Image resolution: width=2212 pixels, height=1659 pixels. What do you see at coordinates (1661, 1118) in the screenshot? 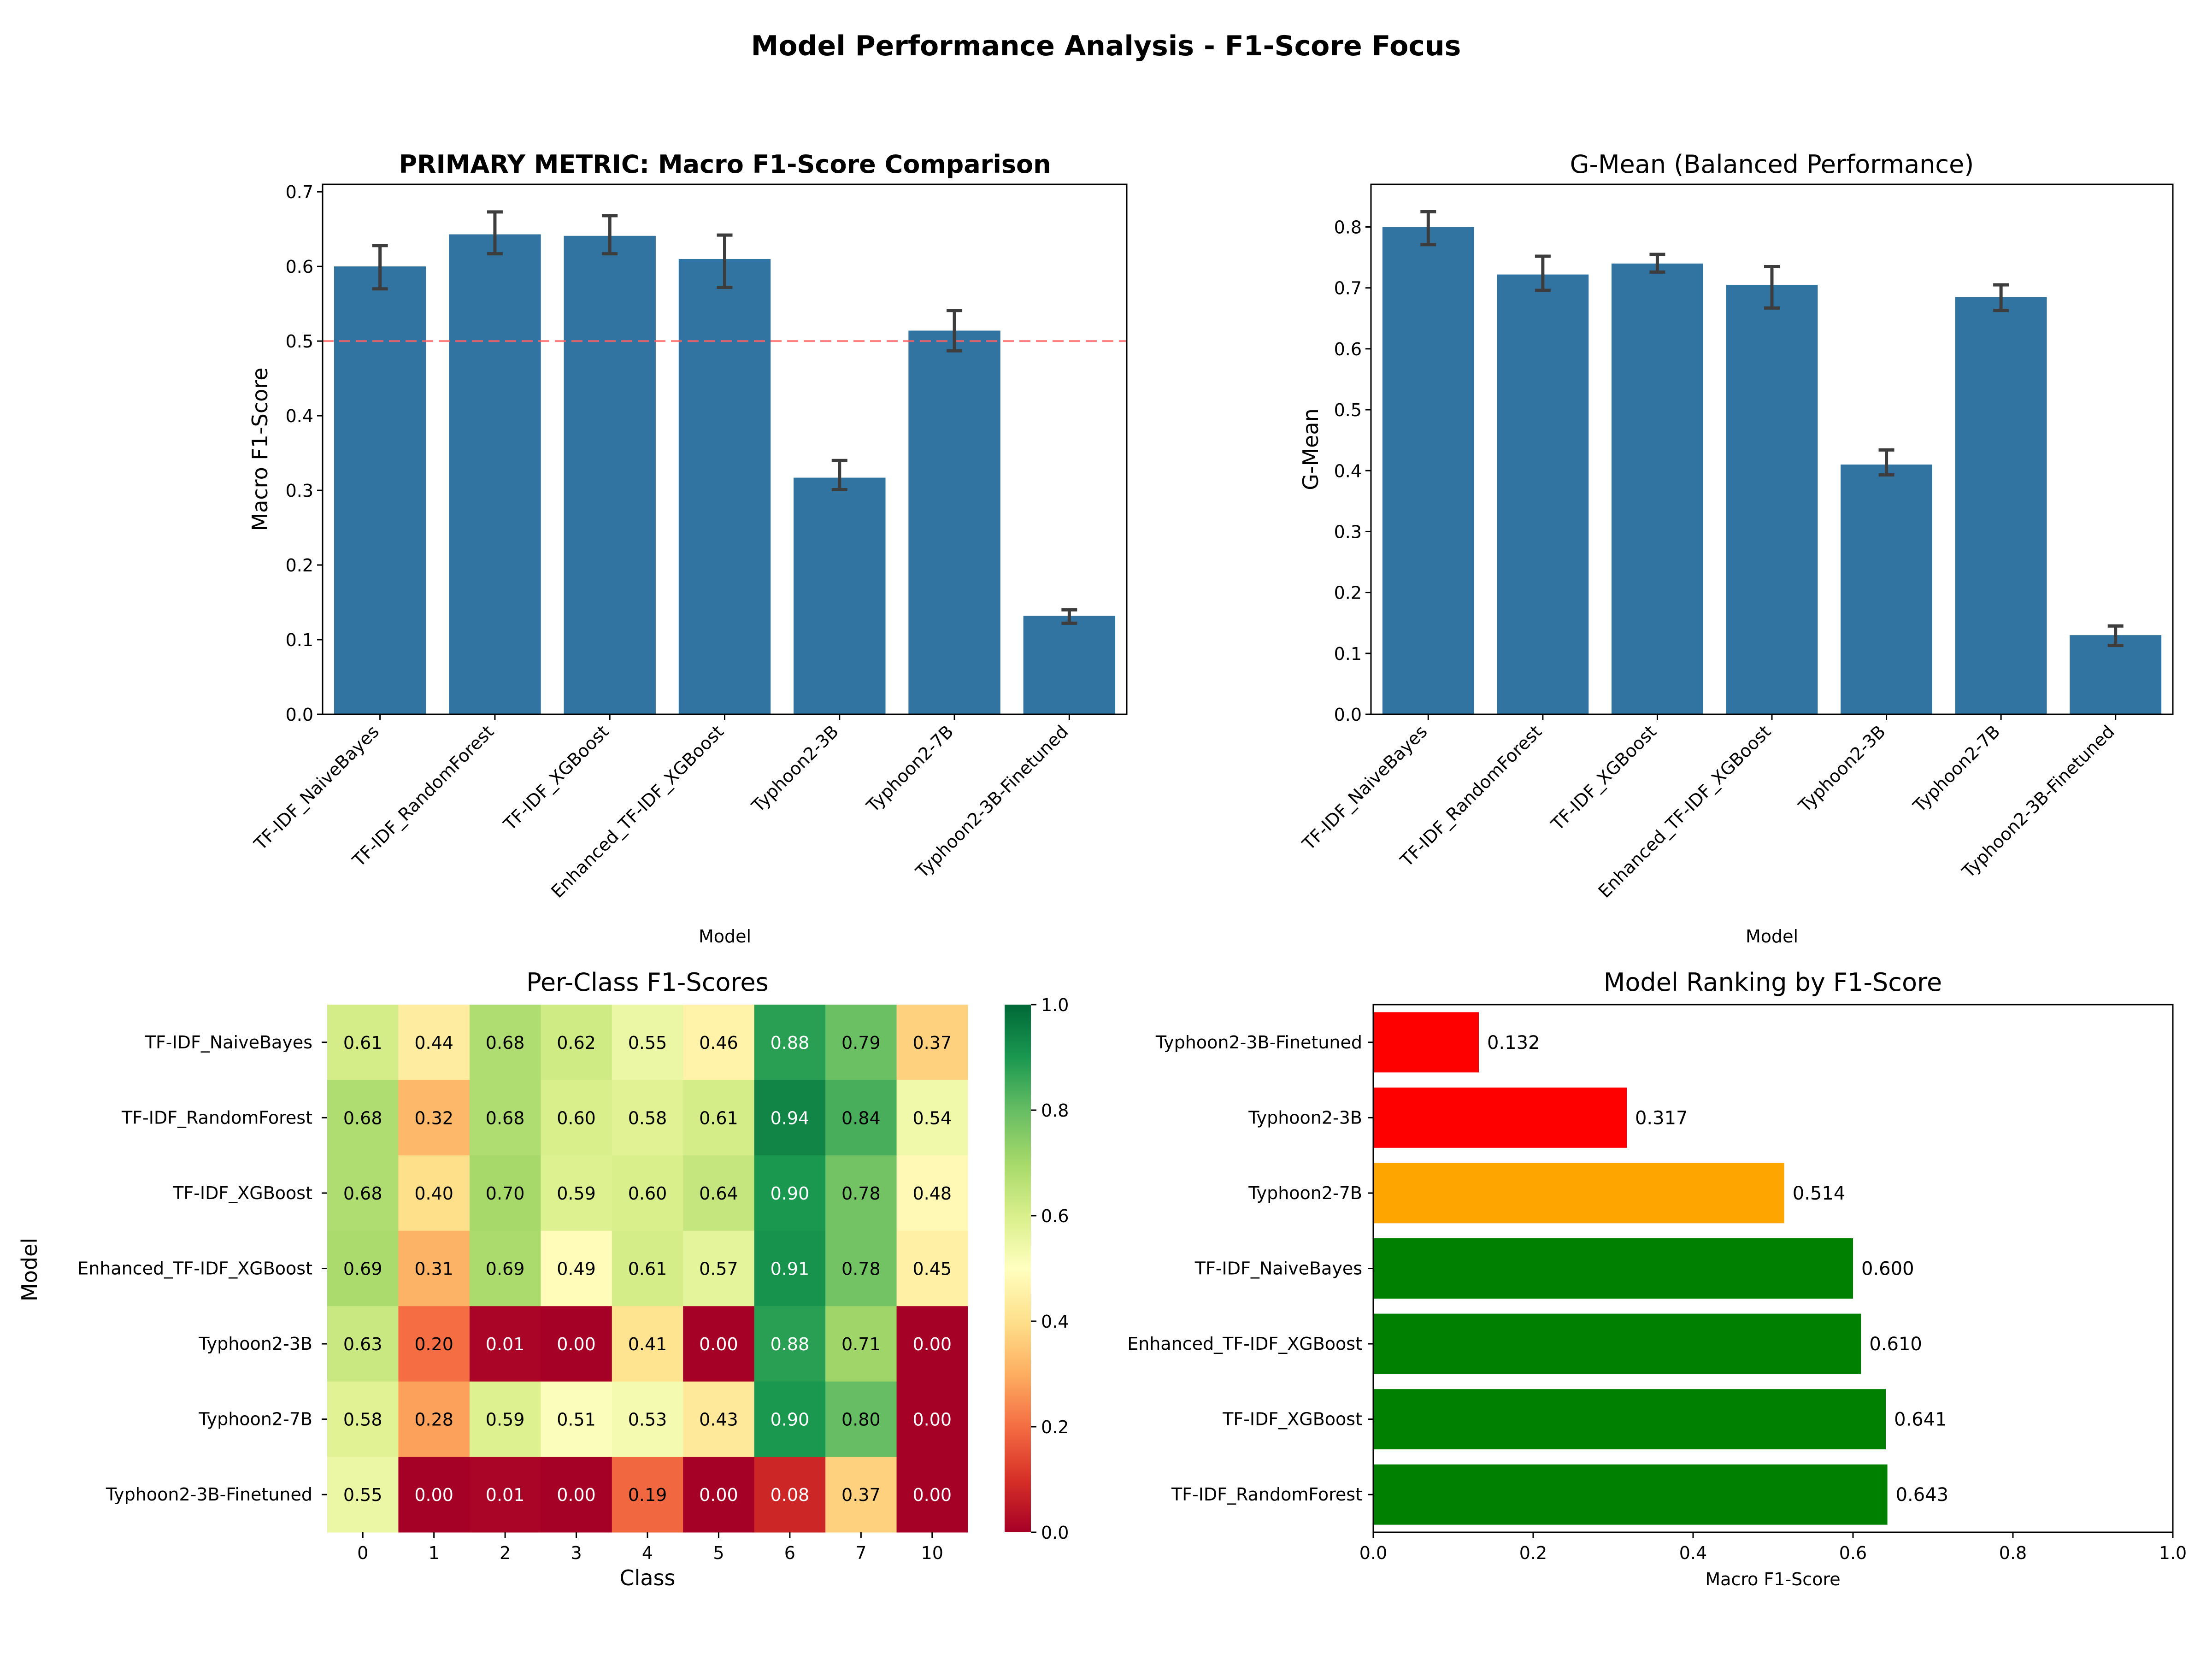
I see `bar-value-label: 0.317` at bounding box center [1661, 1118].